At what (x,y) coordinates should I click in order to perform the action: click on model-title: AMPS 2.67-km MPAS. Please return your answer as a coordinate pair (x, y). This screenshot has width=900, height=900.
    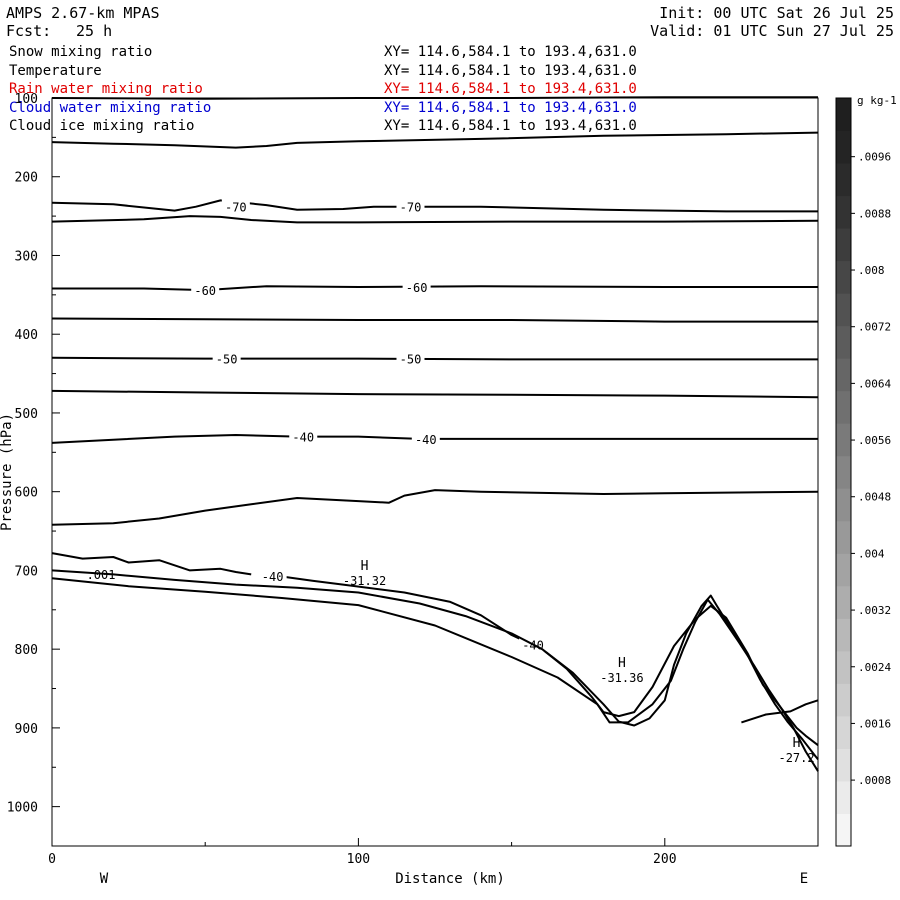
    Looking at the image, I should click on (83, 13).